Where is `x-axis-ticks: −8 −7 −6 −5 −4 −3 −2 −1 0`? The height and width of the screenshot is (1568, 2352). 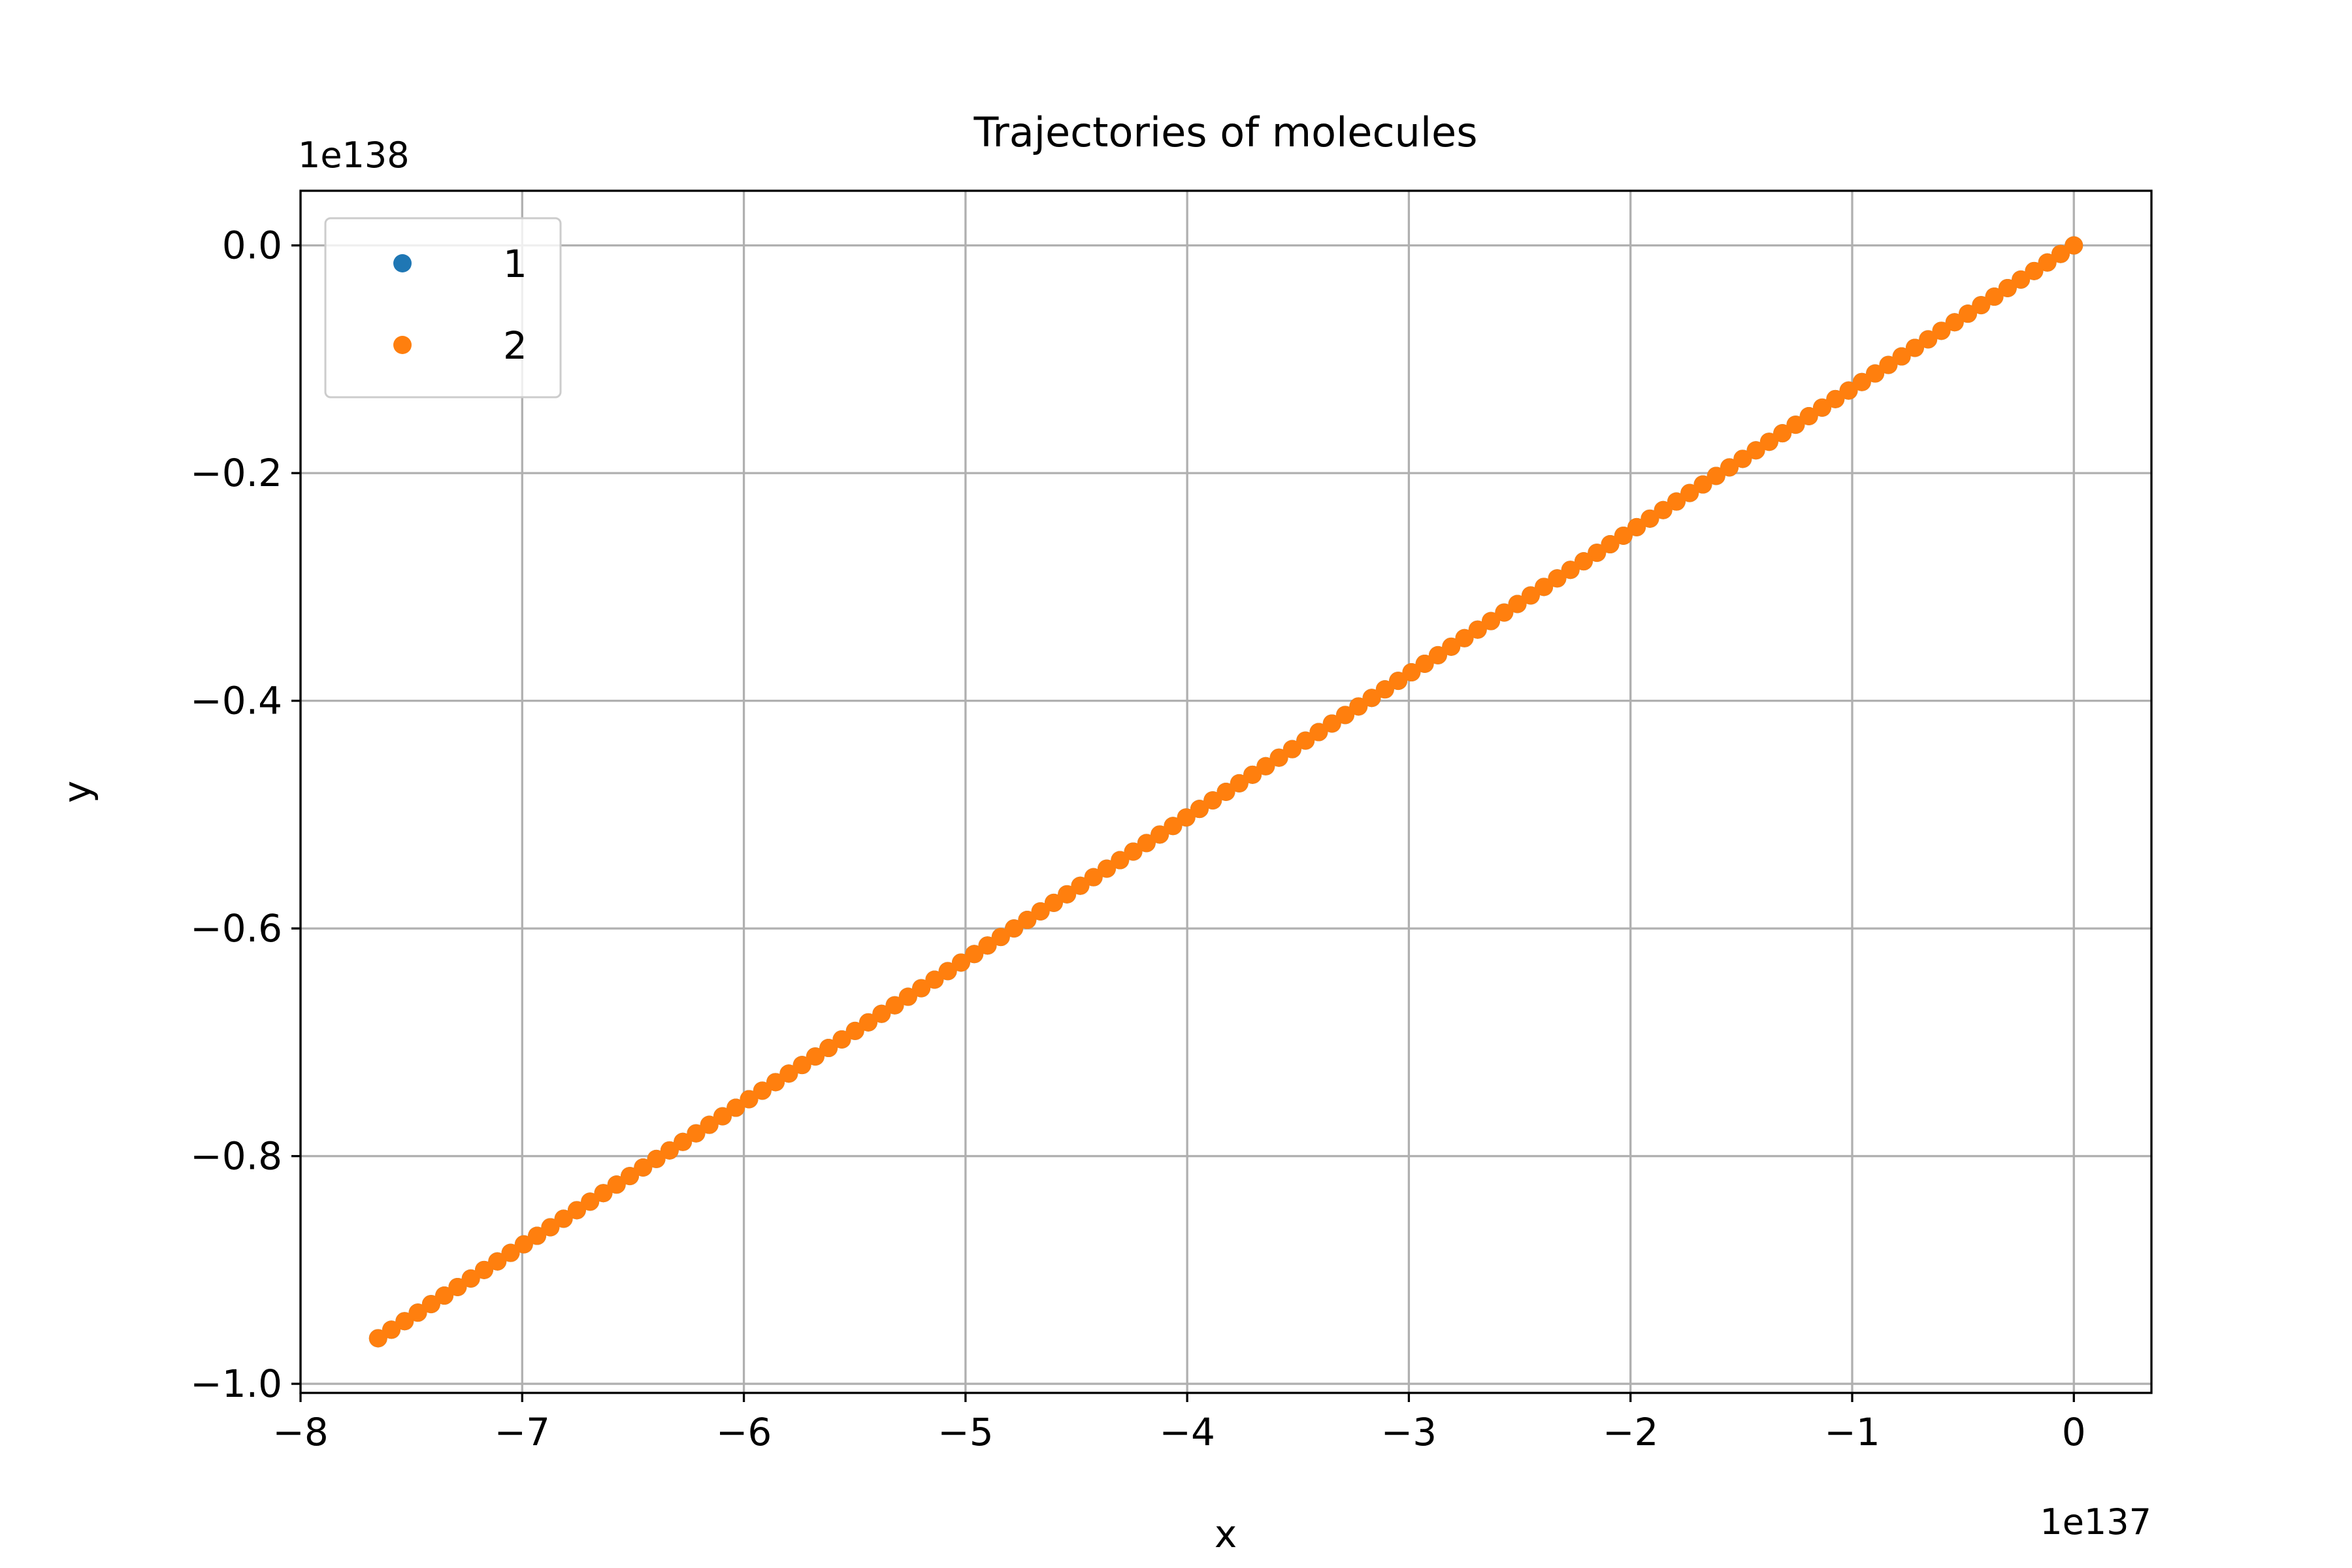
x-axis-ticks: −8 −7 −6 −5 −4 −3 −2 −1 0 is located at coordinates (1179, 1423).